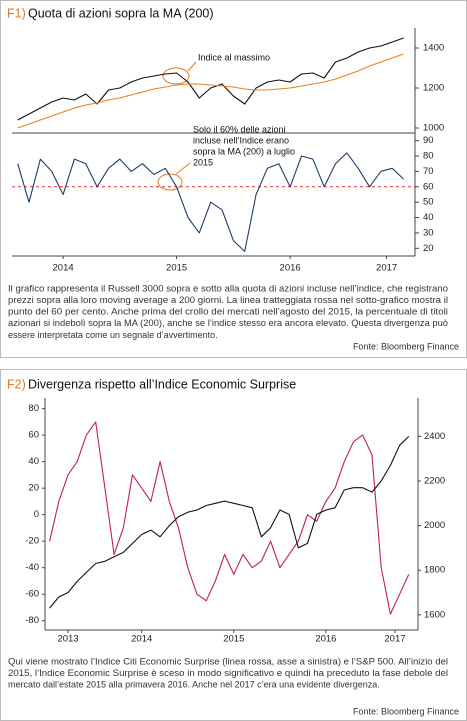 Image resolution: width=467 pixels, height=721 pixels. Describe the element at coordinates (434, 614) in the screenshot. I see `y2-tick-label: 1600` at that location.